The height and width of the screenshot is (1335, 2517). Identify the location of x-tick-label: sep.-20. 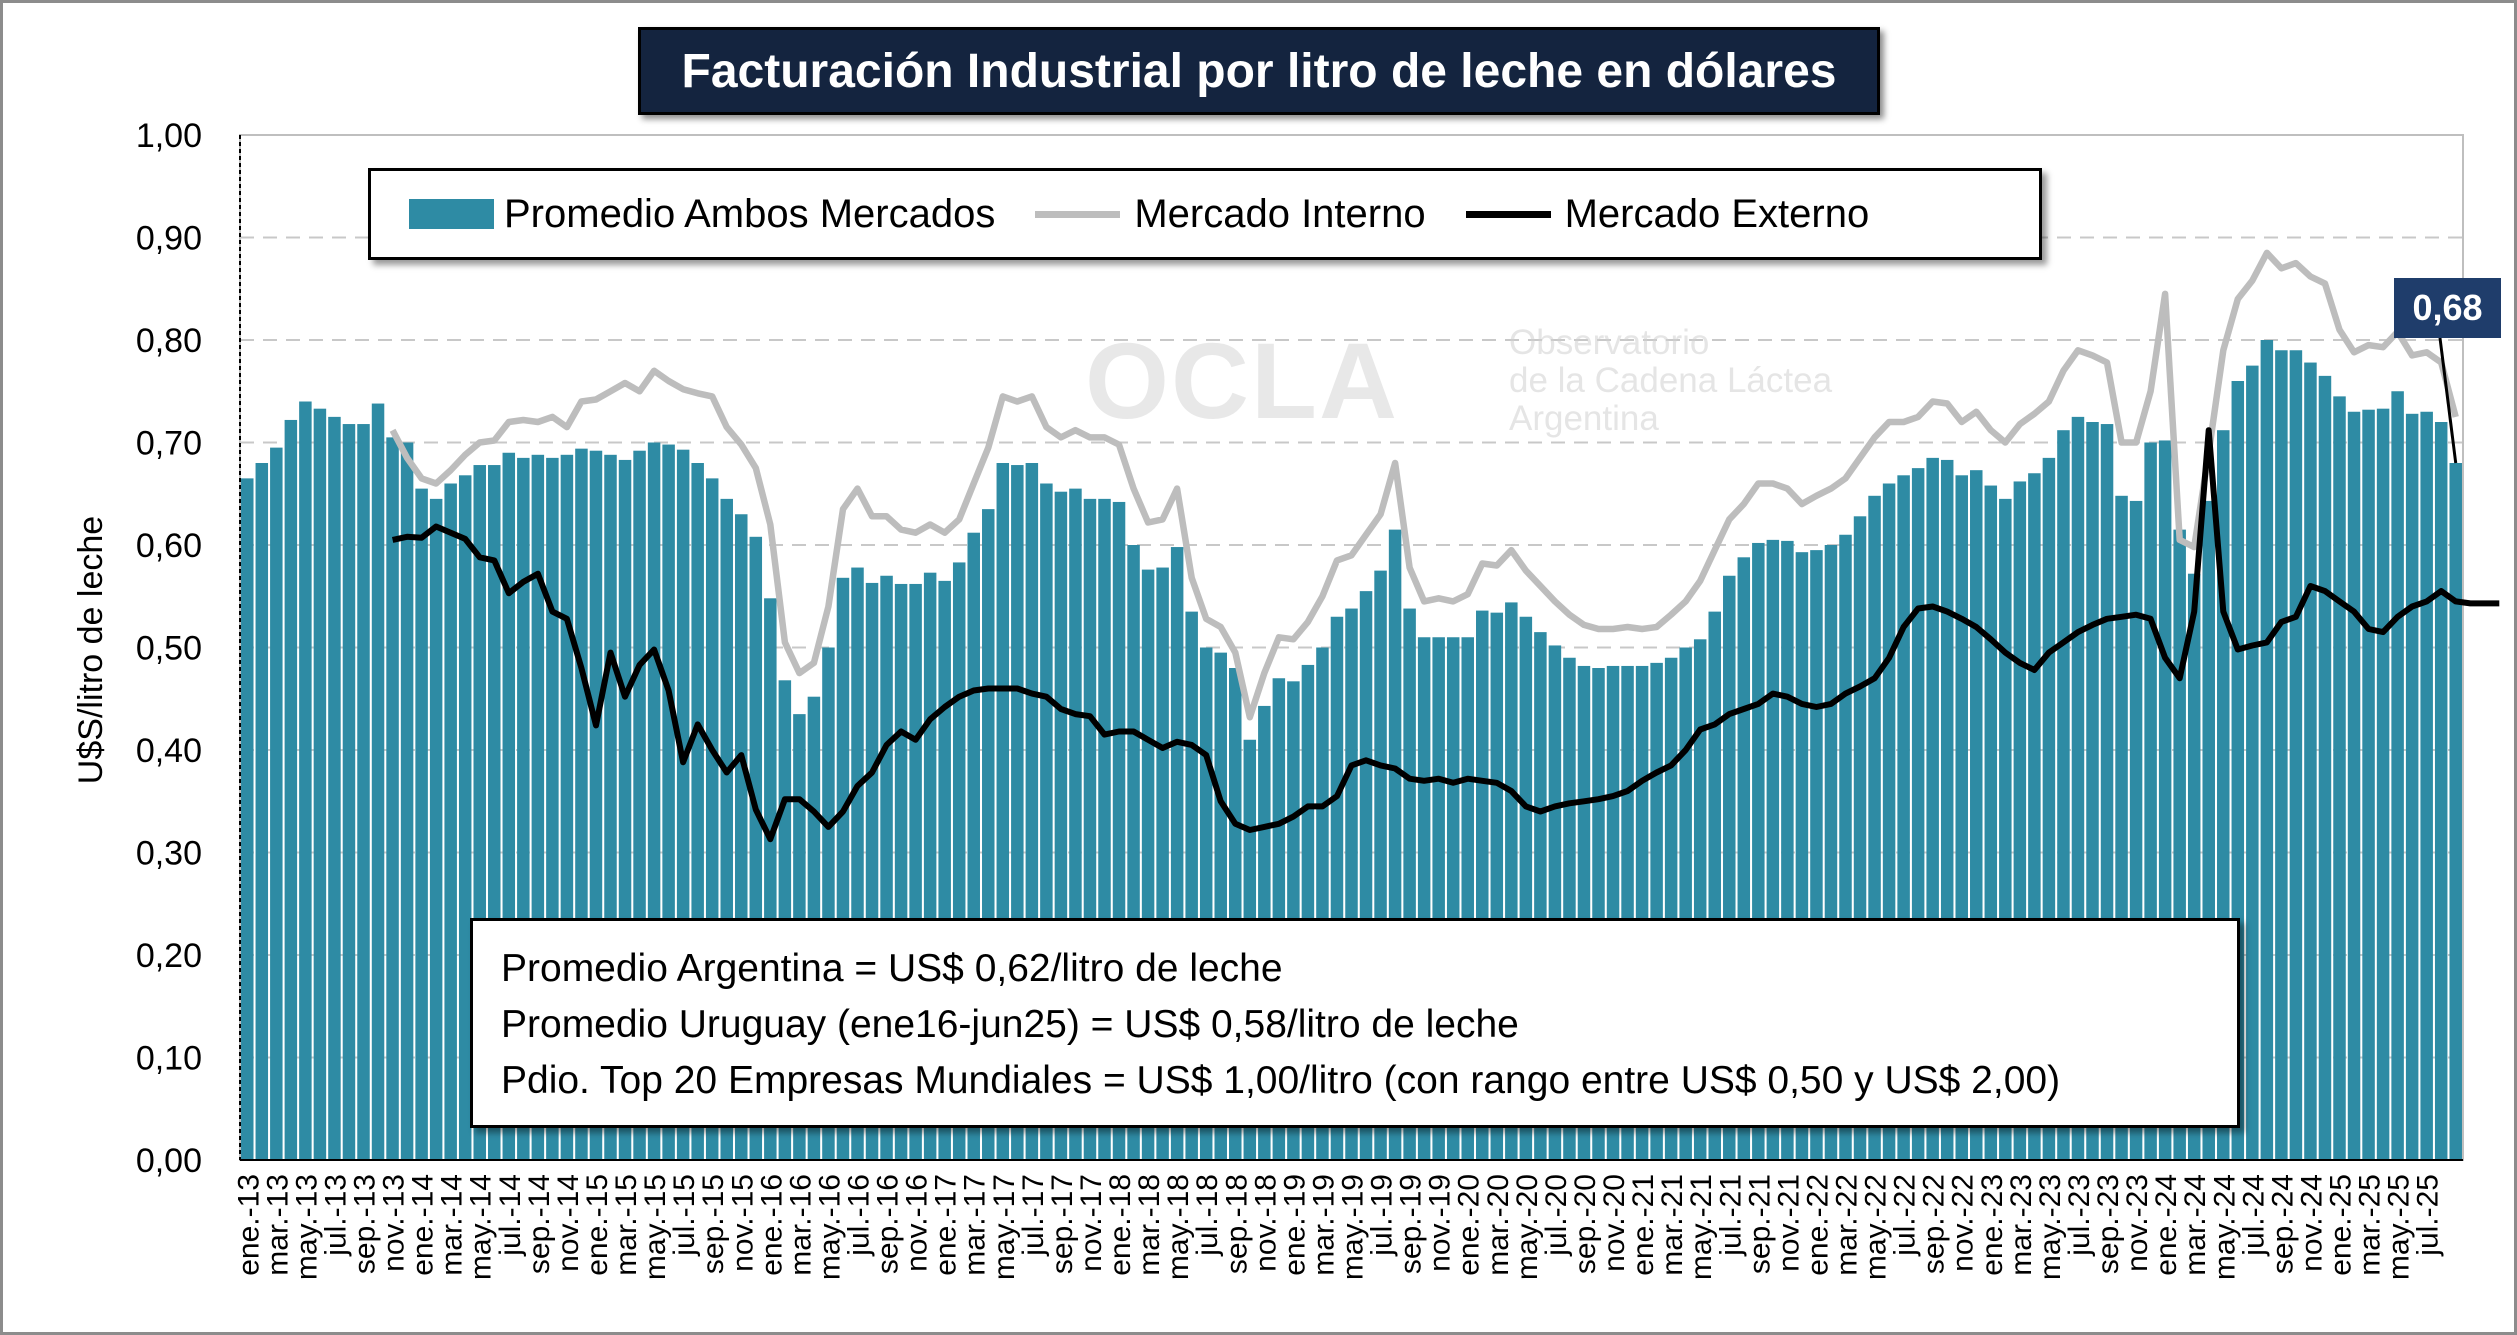
(1585, 1224).